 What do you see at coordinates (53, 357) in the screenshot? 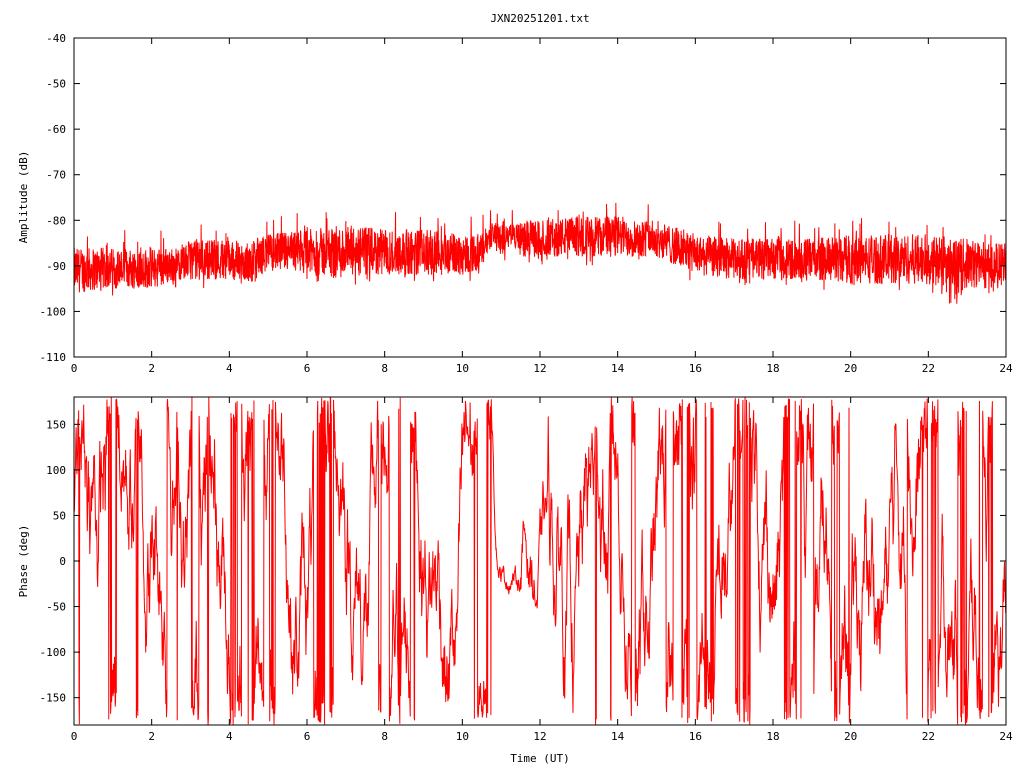
I see `amplitude-y-tick-label: -110` at bounding box center [53, 357].